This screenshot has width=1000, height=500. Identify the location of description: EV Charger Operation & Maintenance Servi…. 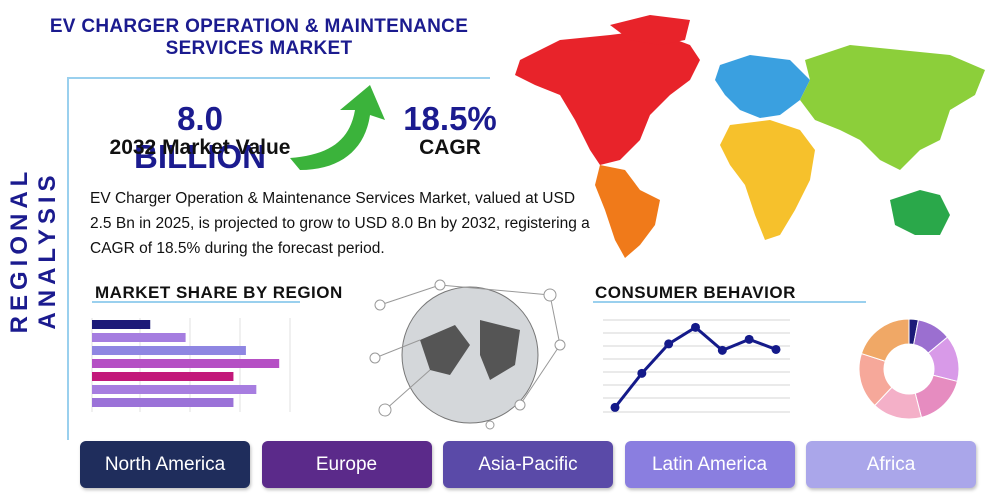
(340, 223).